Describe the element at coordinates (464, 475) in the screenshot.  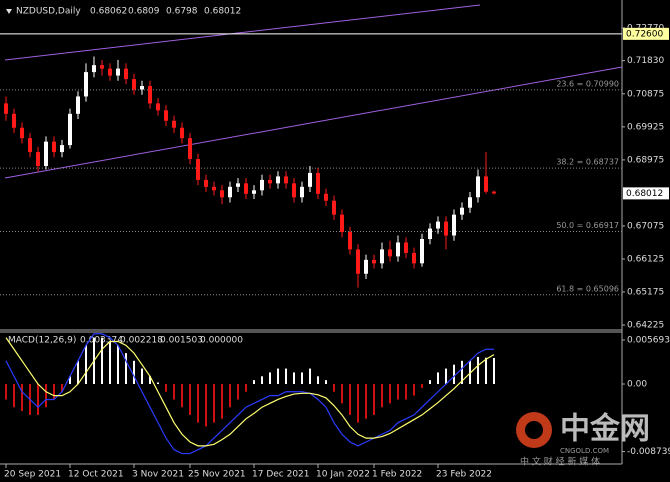
I see `x-tick-label: 23 Feb 2022` at that location.